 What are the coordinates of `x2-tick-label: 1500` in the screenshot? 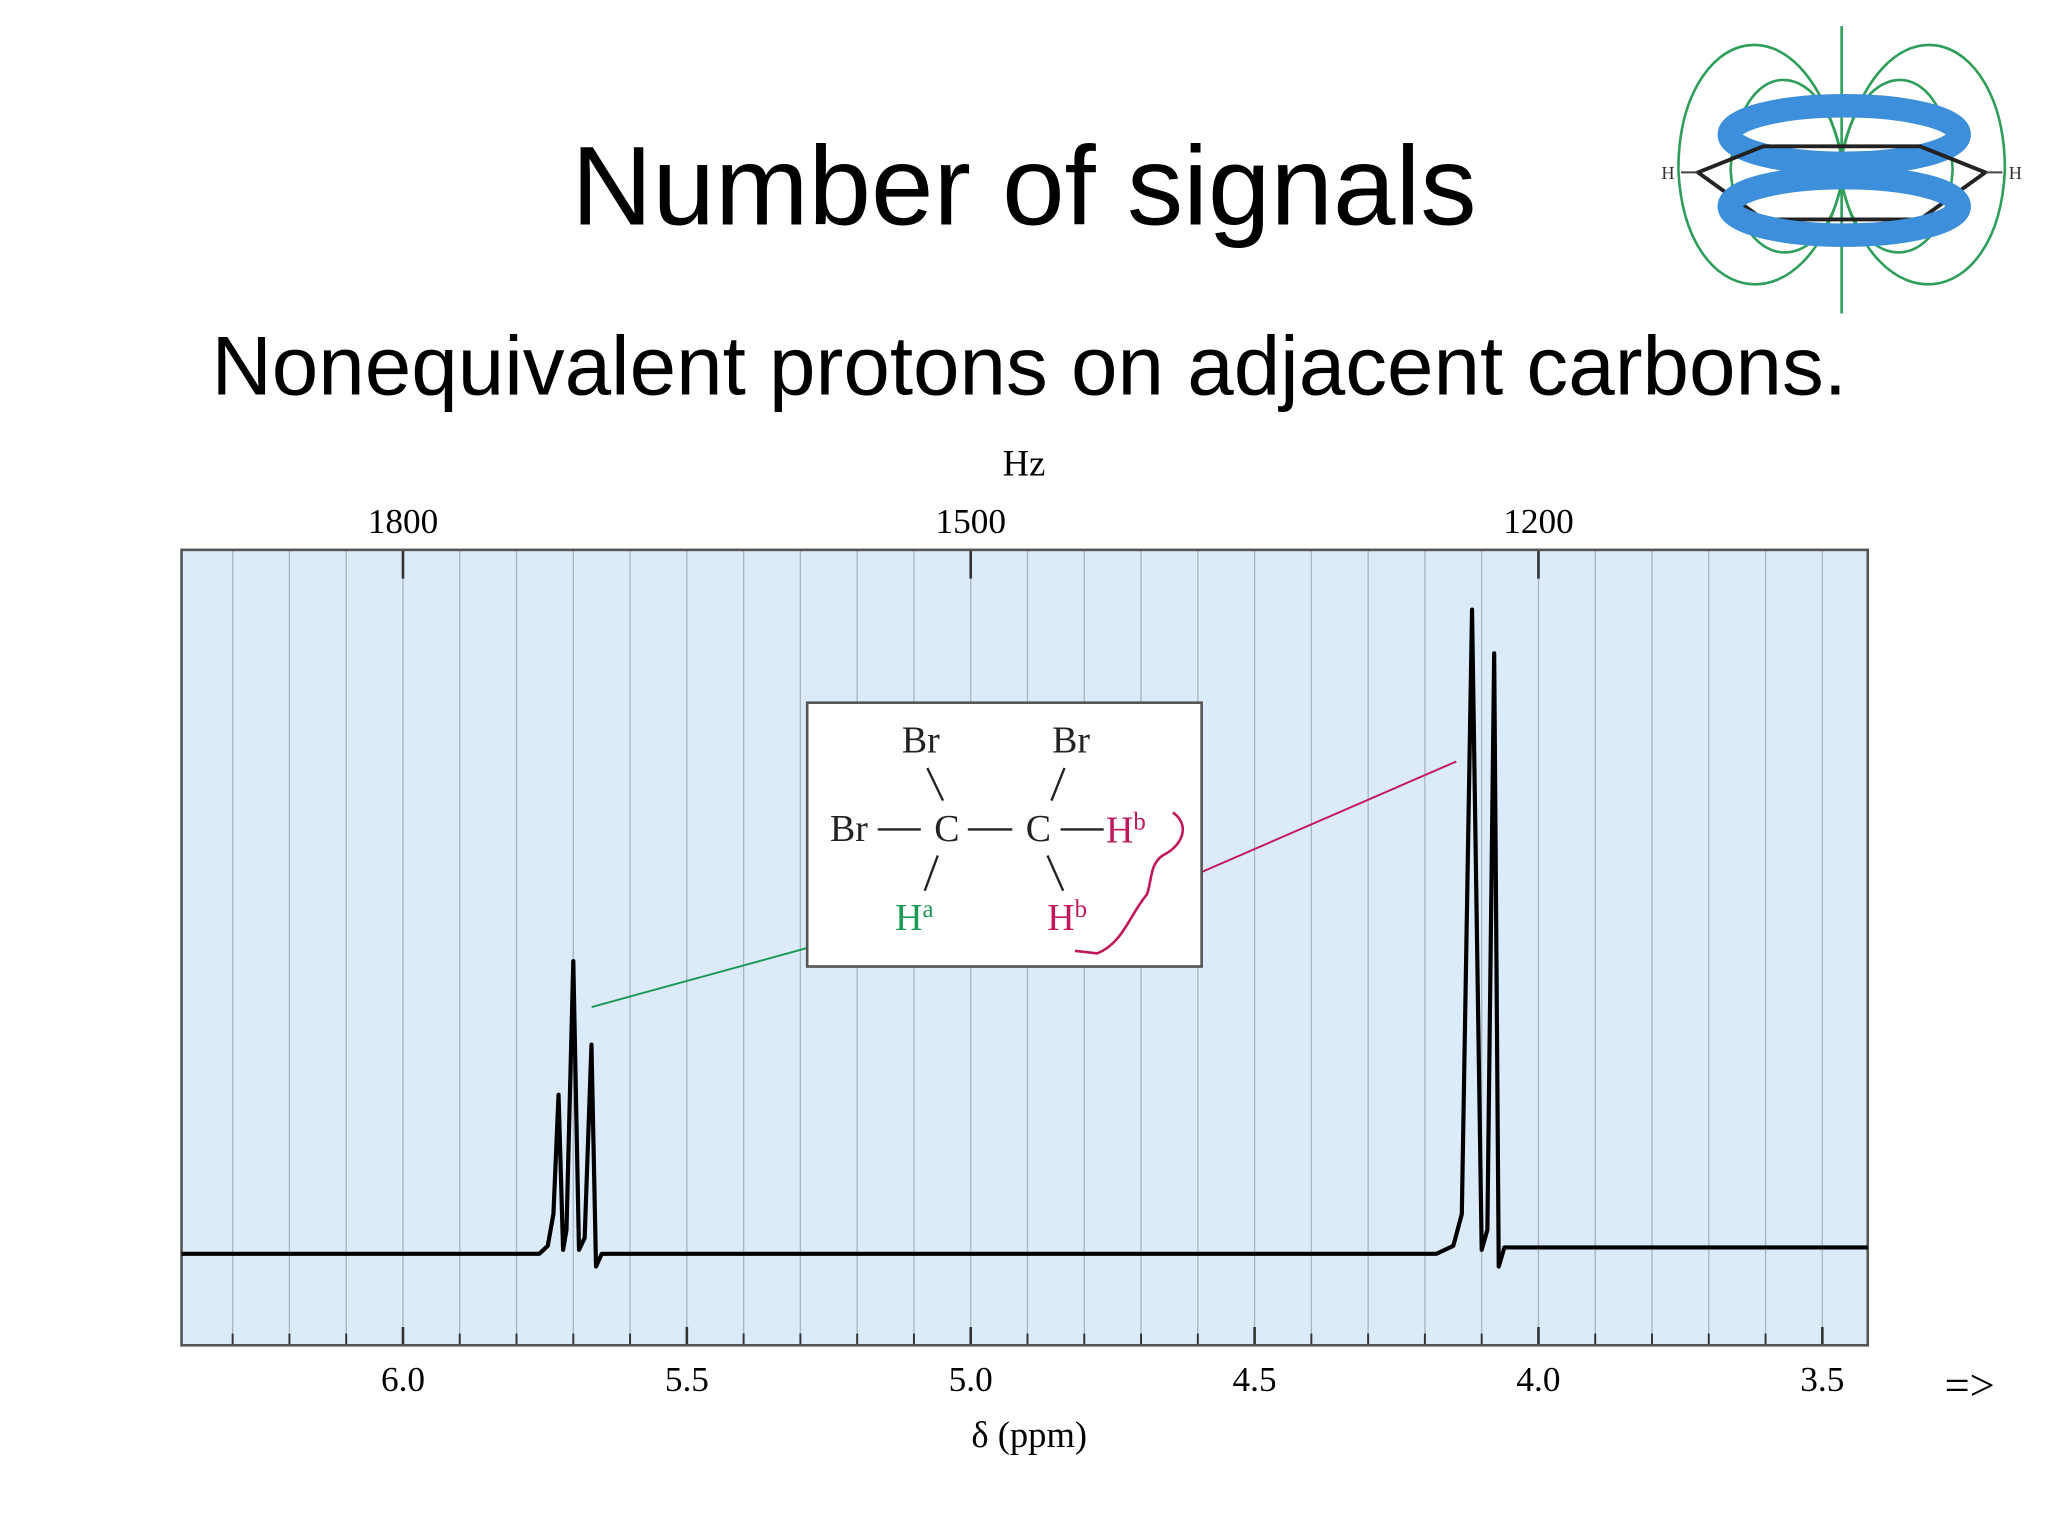 It's located at (970, 521).